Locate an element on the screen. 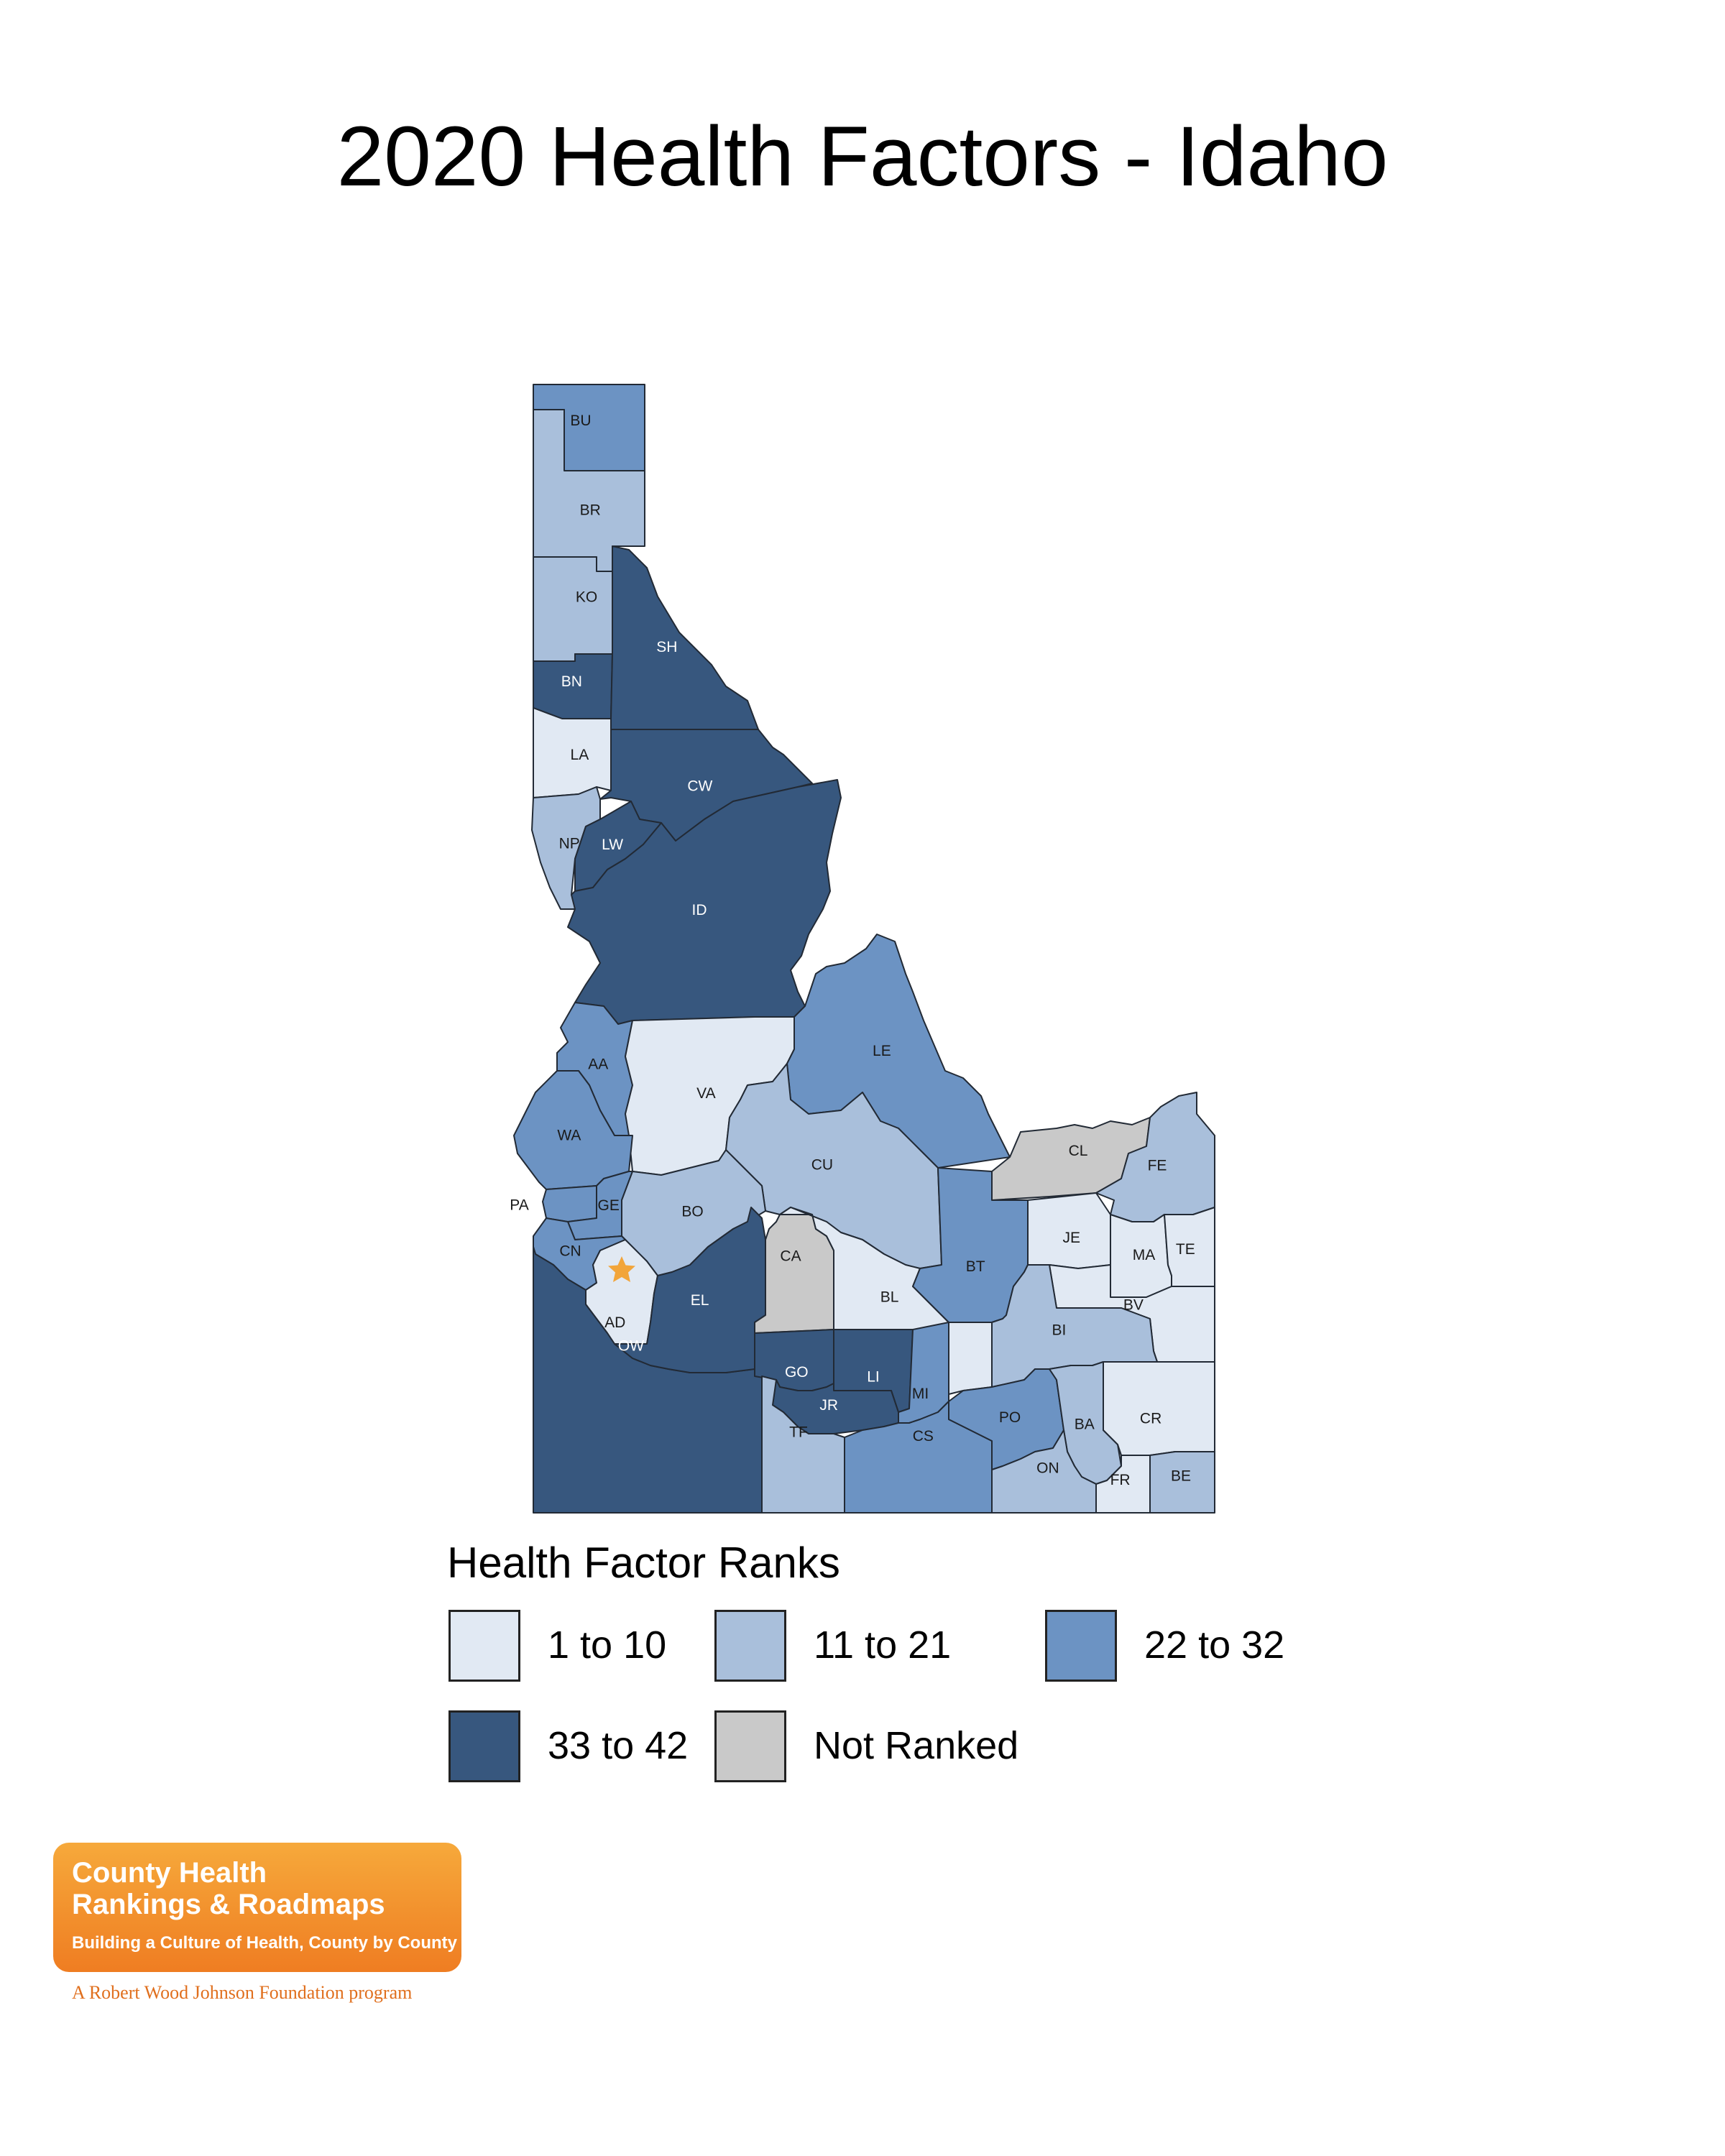  county-label-aa: AA is located at coordinates (598, 1064).